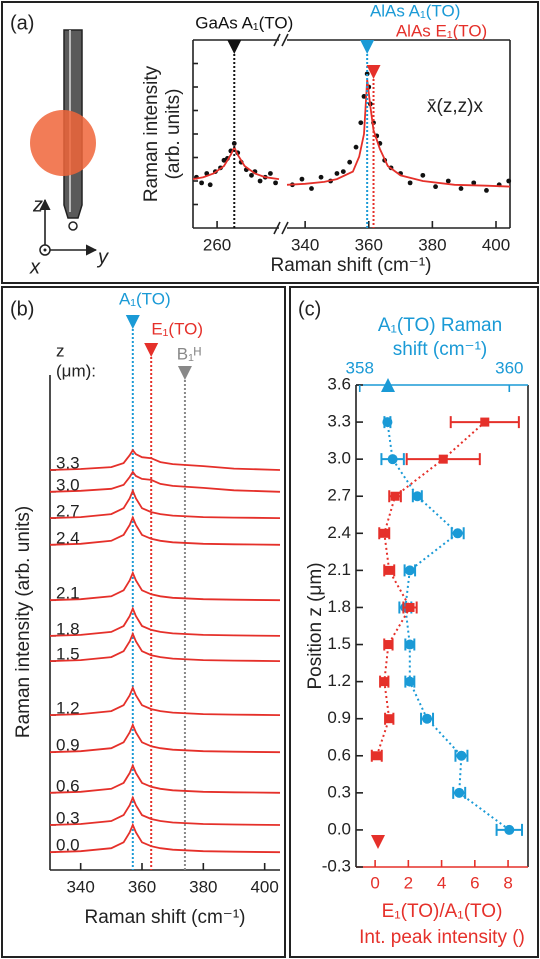 The image size is (540, 959). I want to click on series-label: 1.5, so click(68, 654).